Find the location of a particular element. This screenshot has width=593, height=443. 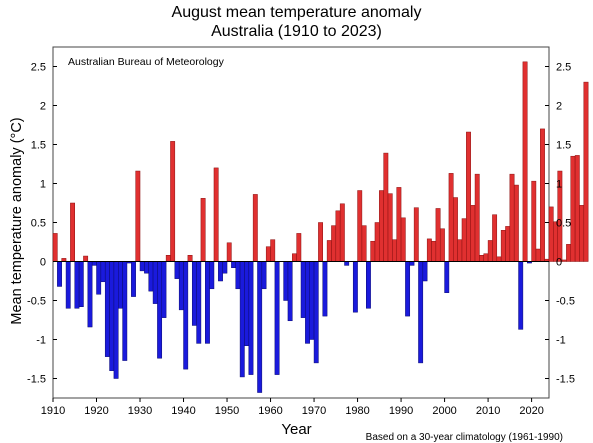

bar-2011 is located at coordinates (495, 238).